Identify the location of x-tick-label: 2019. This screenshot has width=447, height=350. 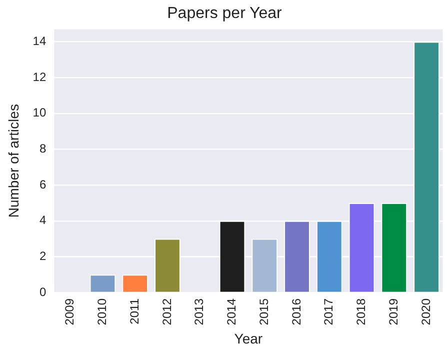
(393, 312).